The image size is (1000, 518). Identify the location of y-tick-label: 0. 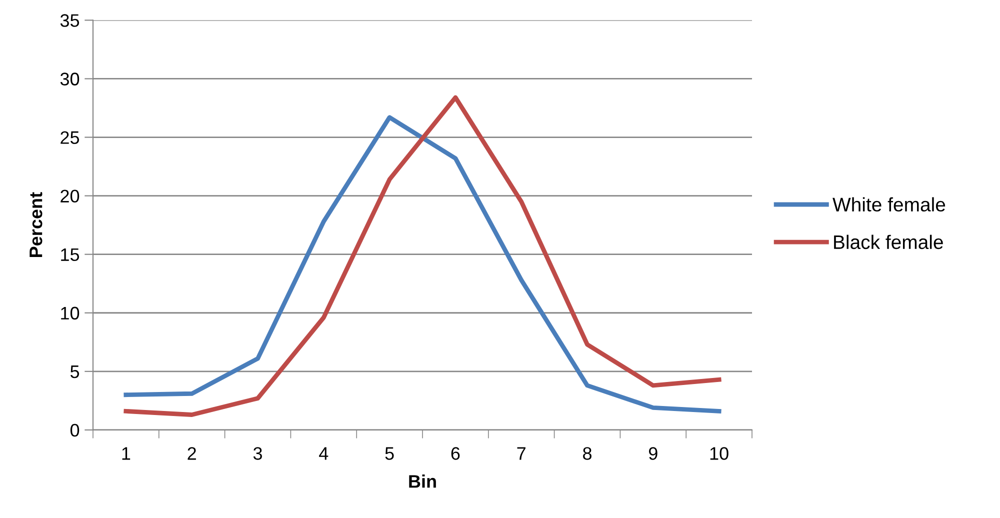
(75, 430).